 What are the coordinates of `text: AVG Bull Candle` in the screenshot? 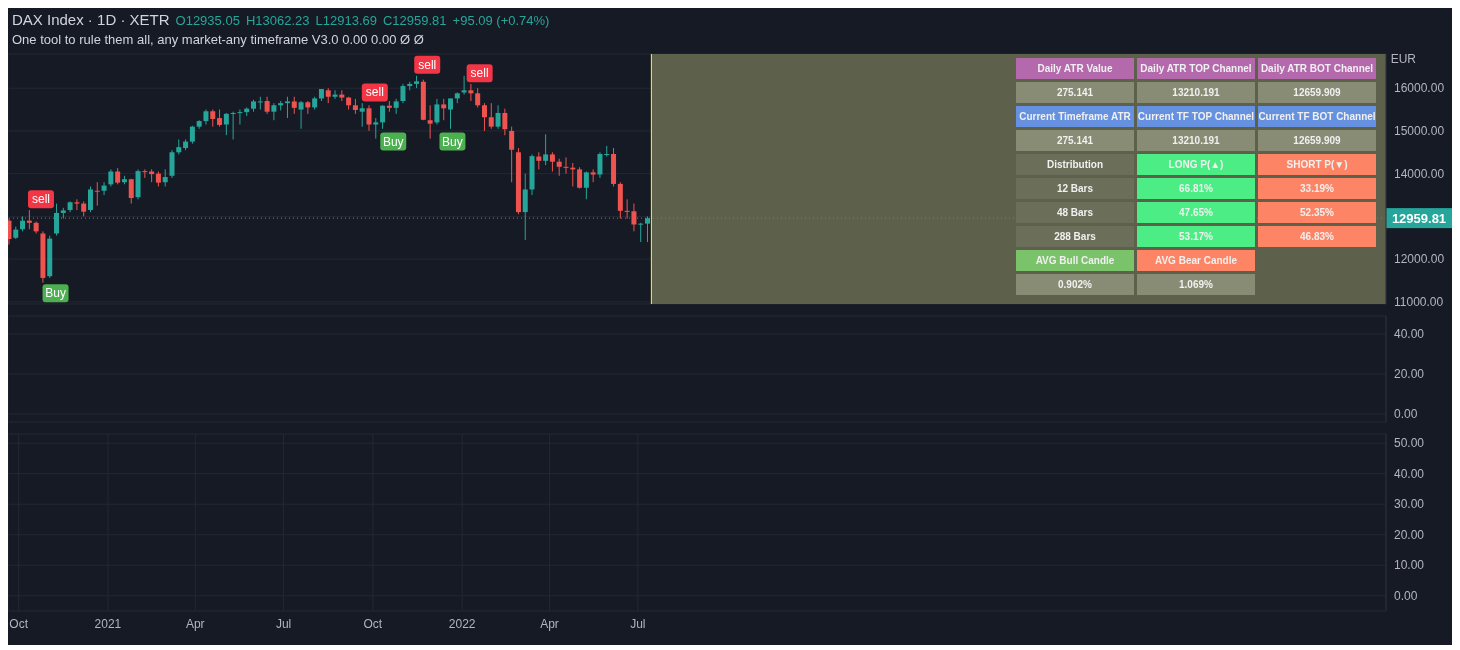 It's located at (1075, 260).